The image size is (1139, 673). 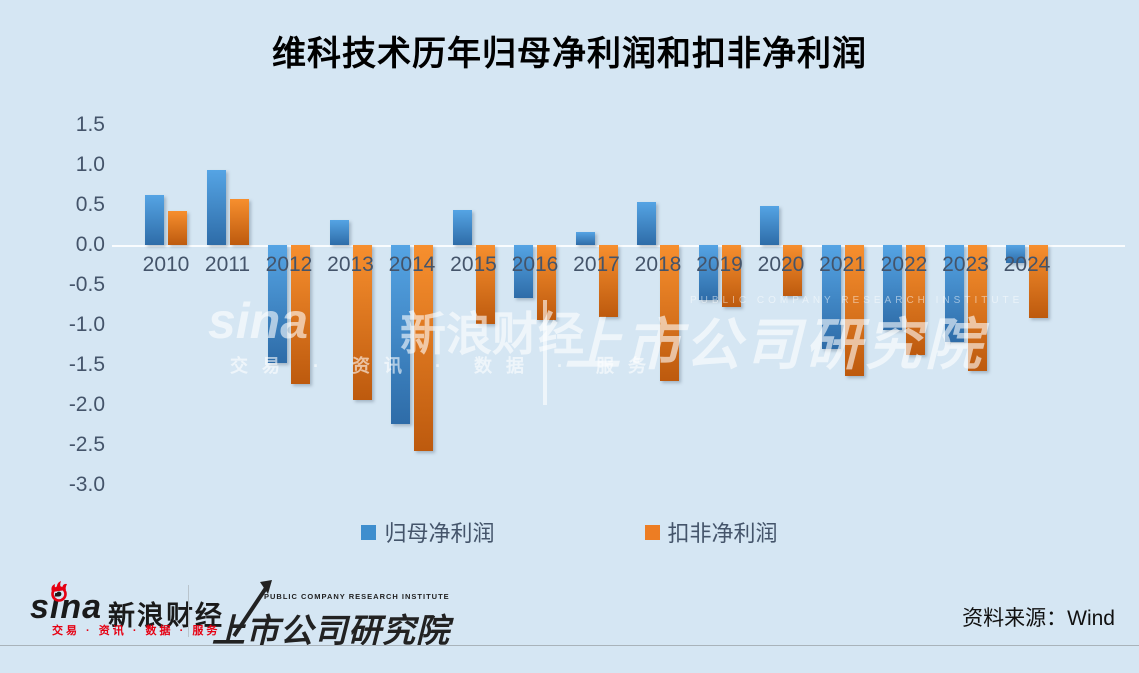 What do you see at coordinates (904, 264) in the screenshot?
I see `x-tick-2022: 2022` at bounding box center [904, 264].